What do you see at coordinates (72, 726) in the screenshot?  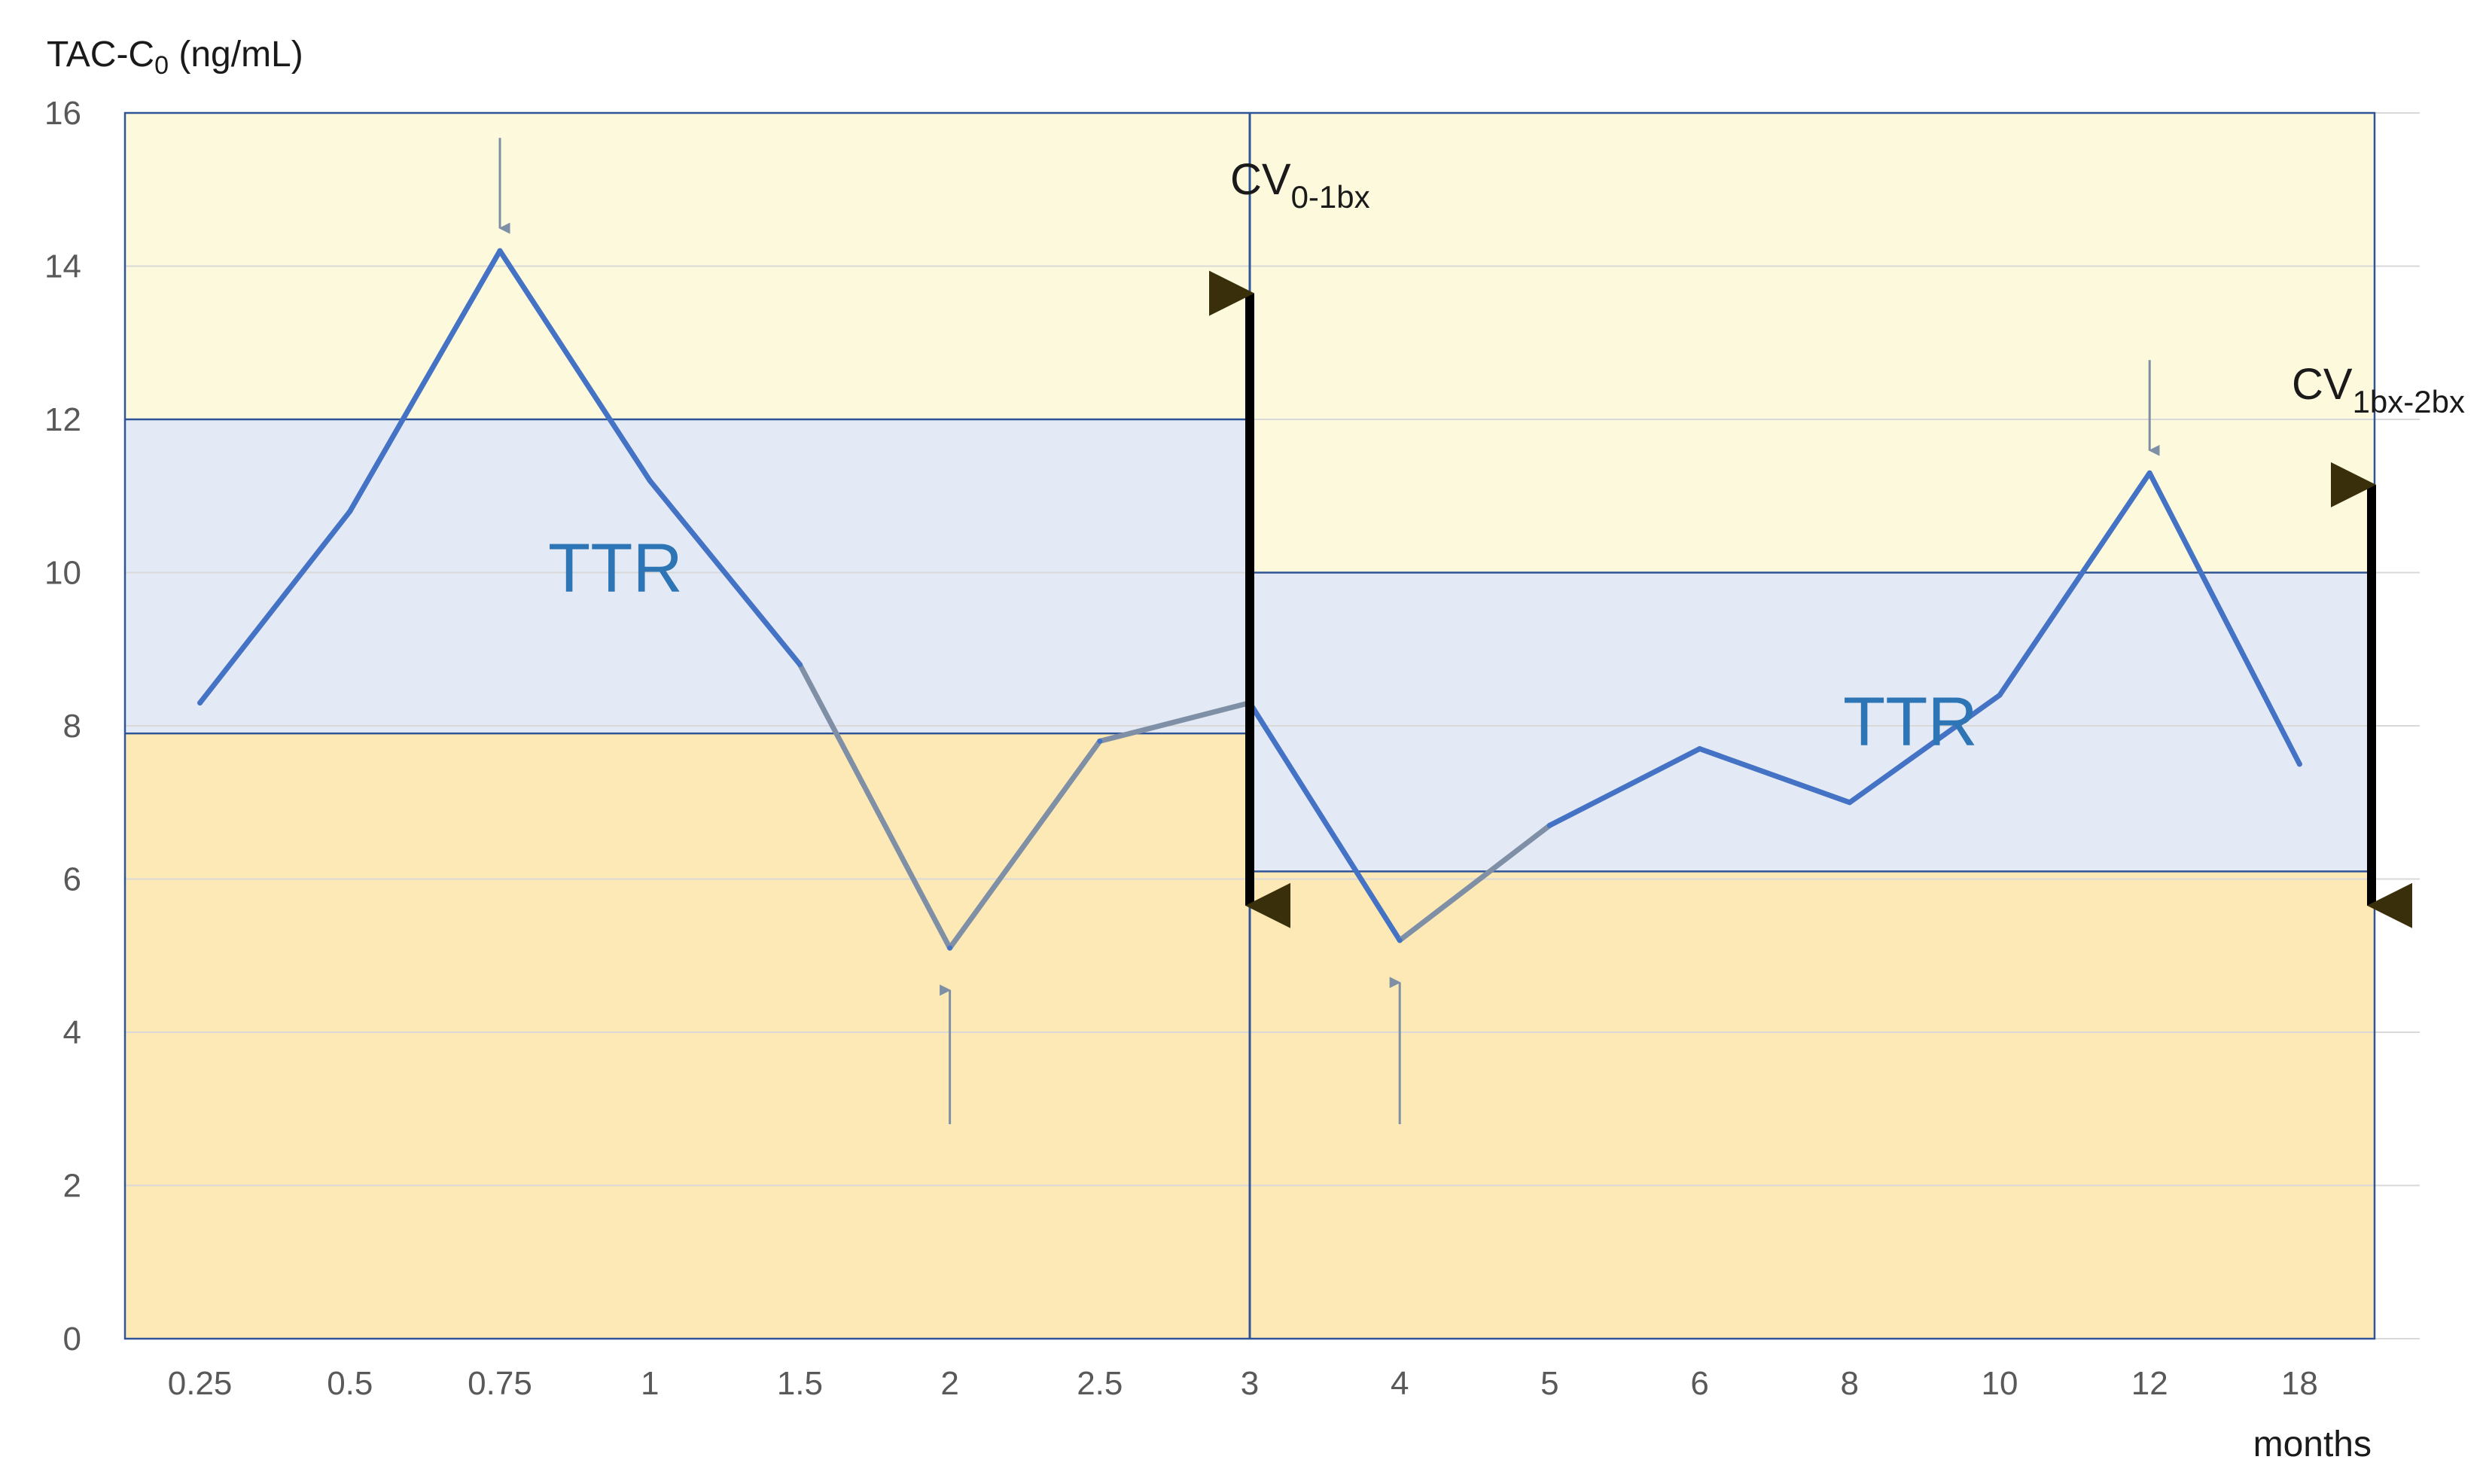 I see `y-tick-label: 8` at bounding box center [72, 726].